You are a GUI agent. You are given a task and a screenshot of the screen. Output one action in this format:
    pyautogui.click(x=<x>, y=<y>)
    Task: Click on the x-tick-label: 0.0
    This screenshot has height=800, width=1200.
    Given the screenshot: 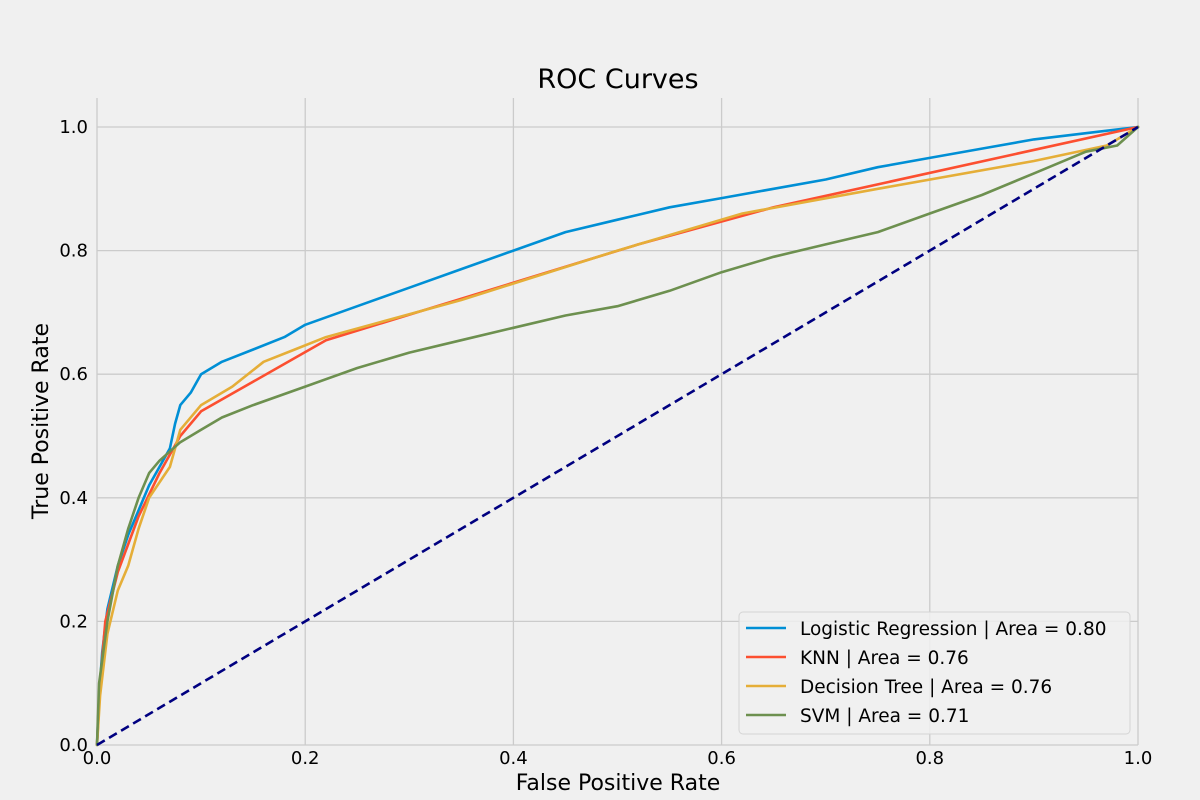 What is the action you would take?
    pyautogui.click(x=97, y=758)
    